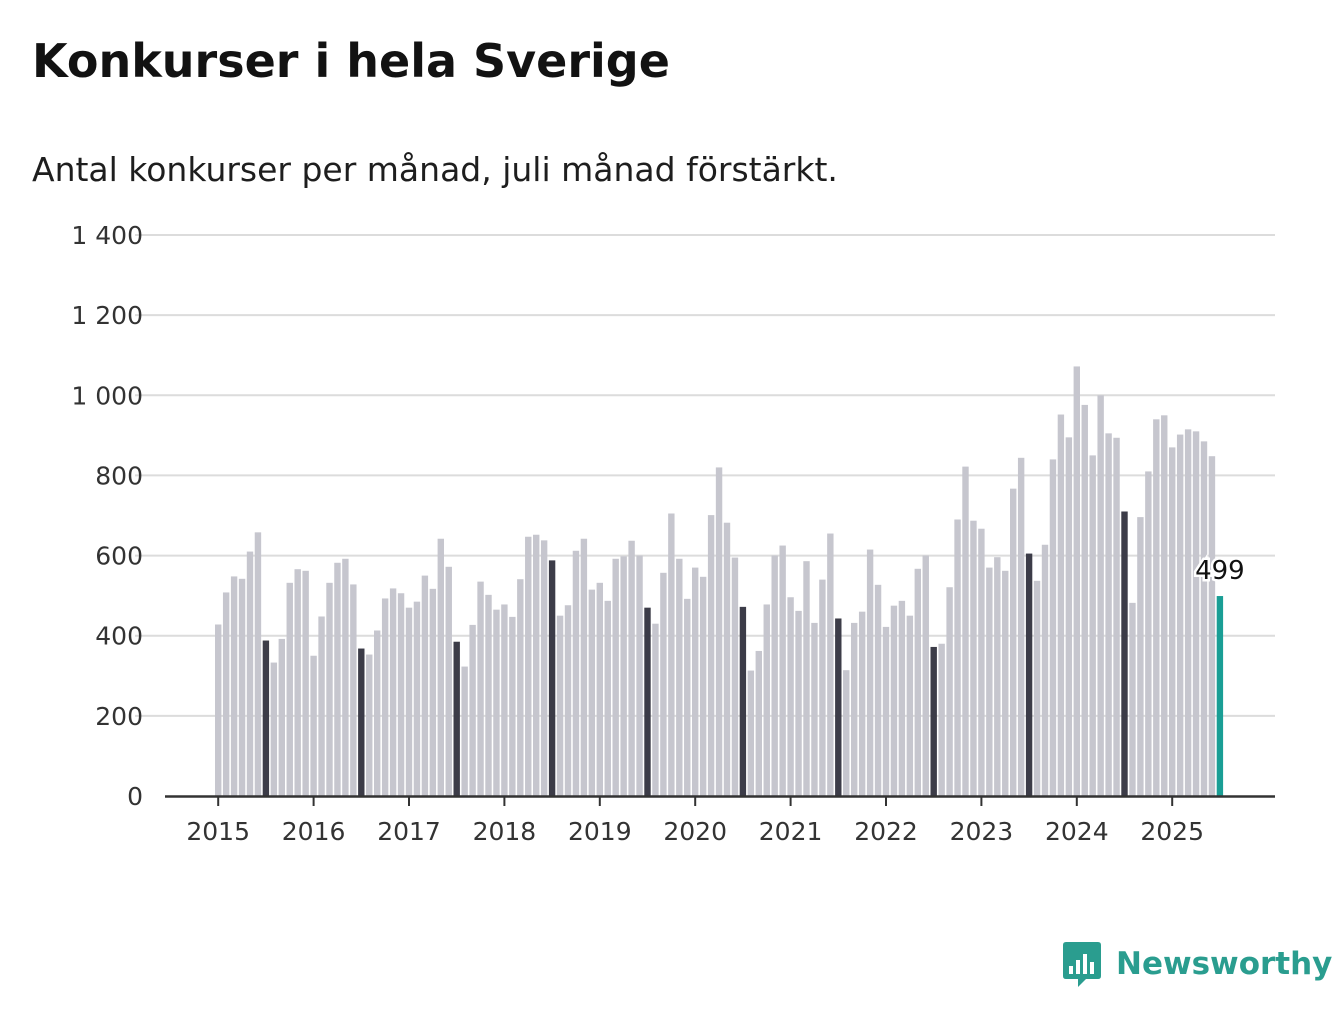  I want to click on newsworthy-logo: Newsworthy, so click(1197, 964).